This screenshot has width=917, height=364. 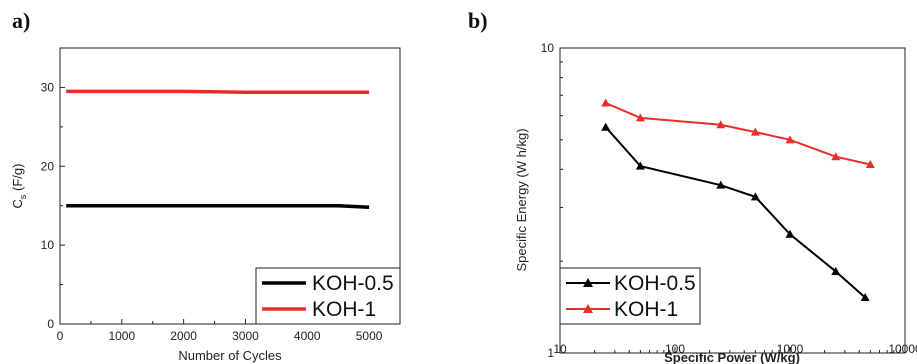 What do you see at coordinates (53, 205) in the screenshot?
I see `chart-a-y-ticks: 0 10 20 30` at bounding box center [53, 205].